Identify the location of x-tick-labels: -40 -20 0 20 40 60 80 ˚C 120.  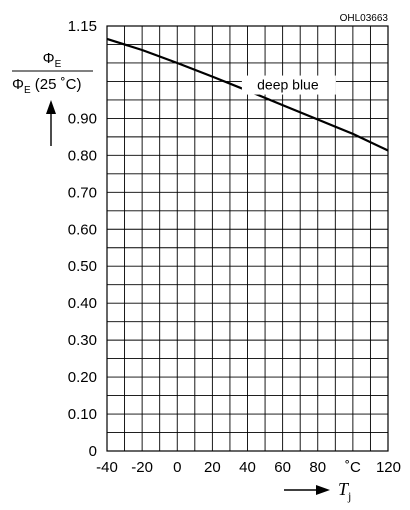
(248, 467).